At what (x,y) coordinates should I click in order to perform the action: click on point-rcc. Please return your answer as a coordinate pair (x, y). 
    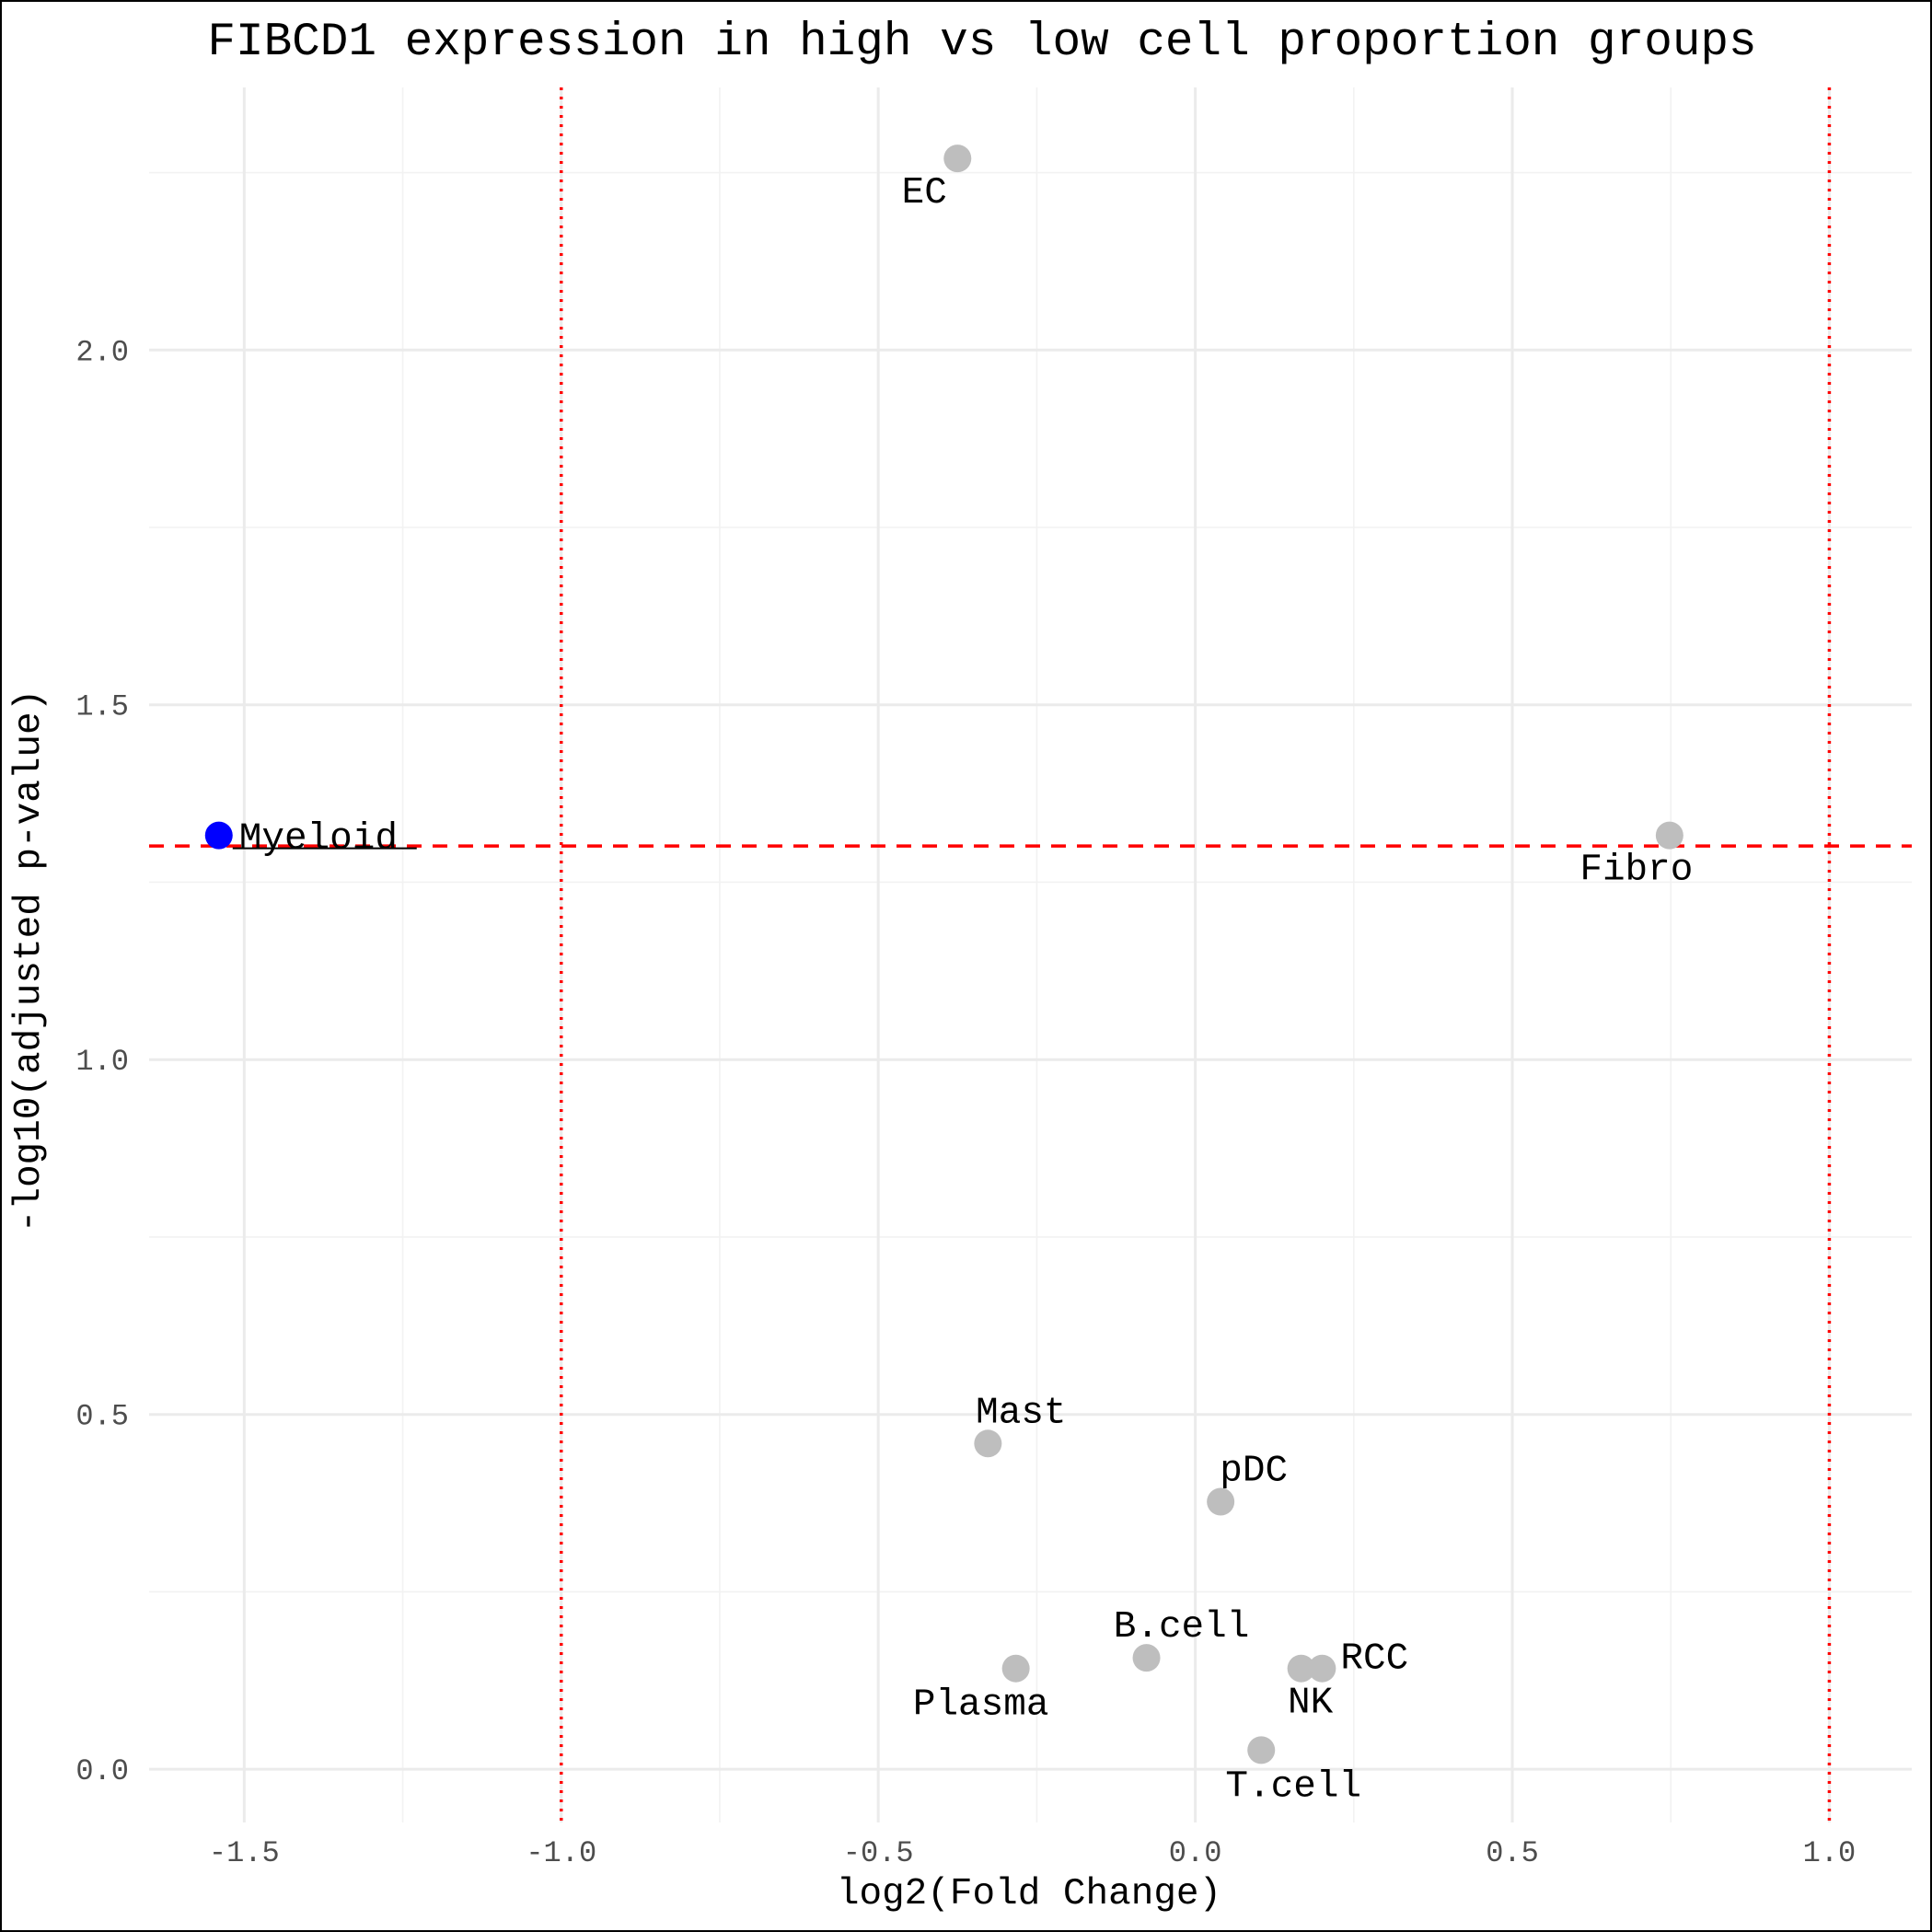
    Looking at the image, I should click on (1322, 1668).